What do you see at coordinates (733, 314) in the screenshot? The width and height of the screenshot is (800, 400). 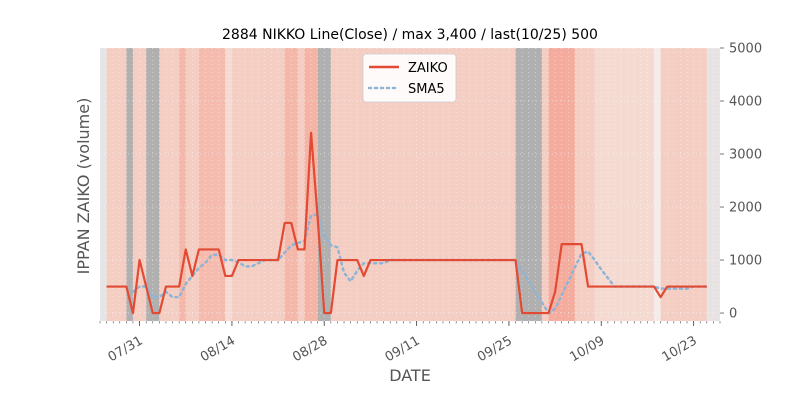 I see `y-tick-label: 0` at bounding box center [733, 314].